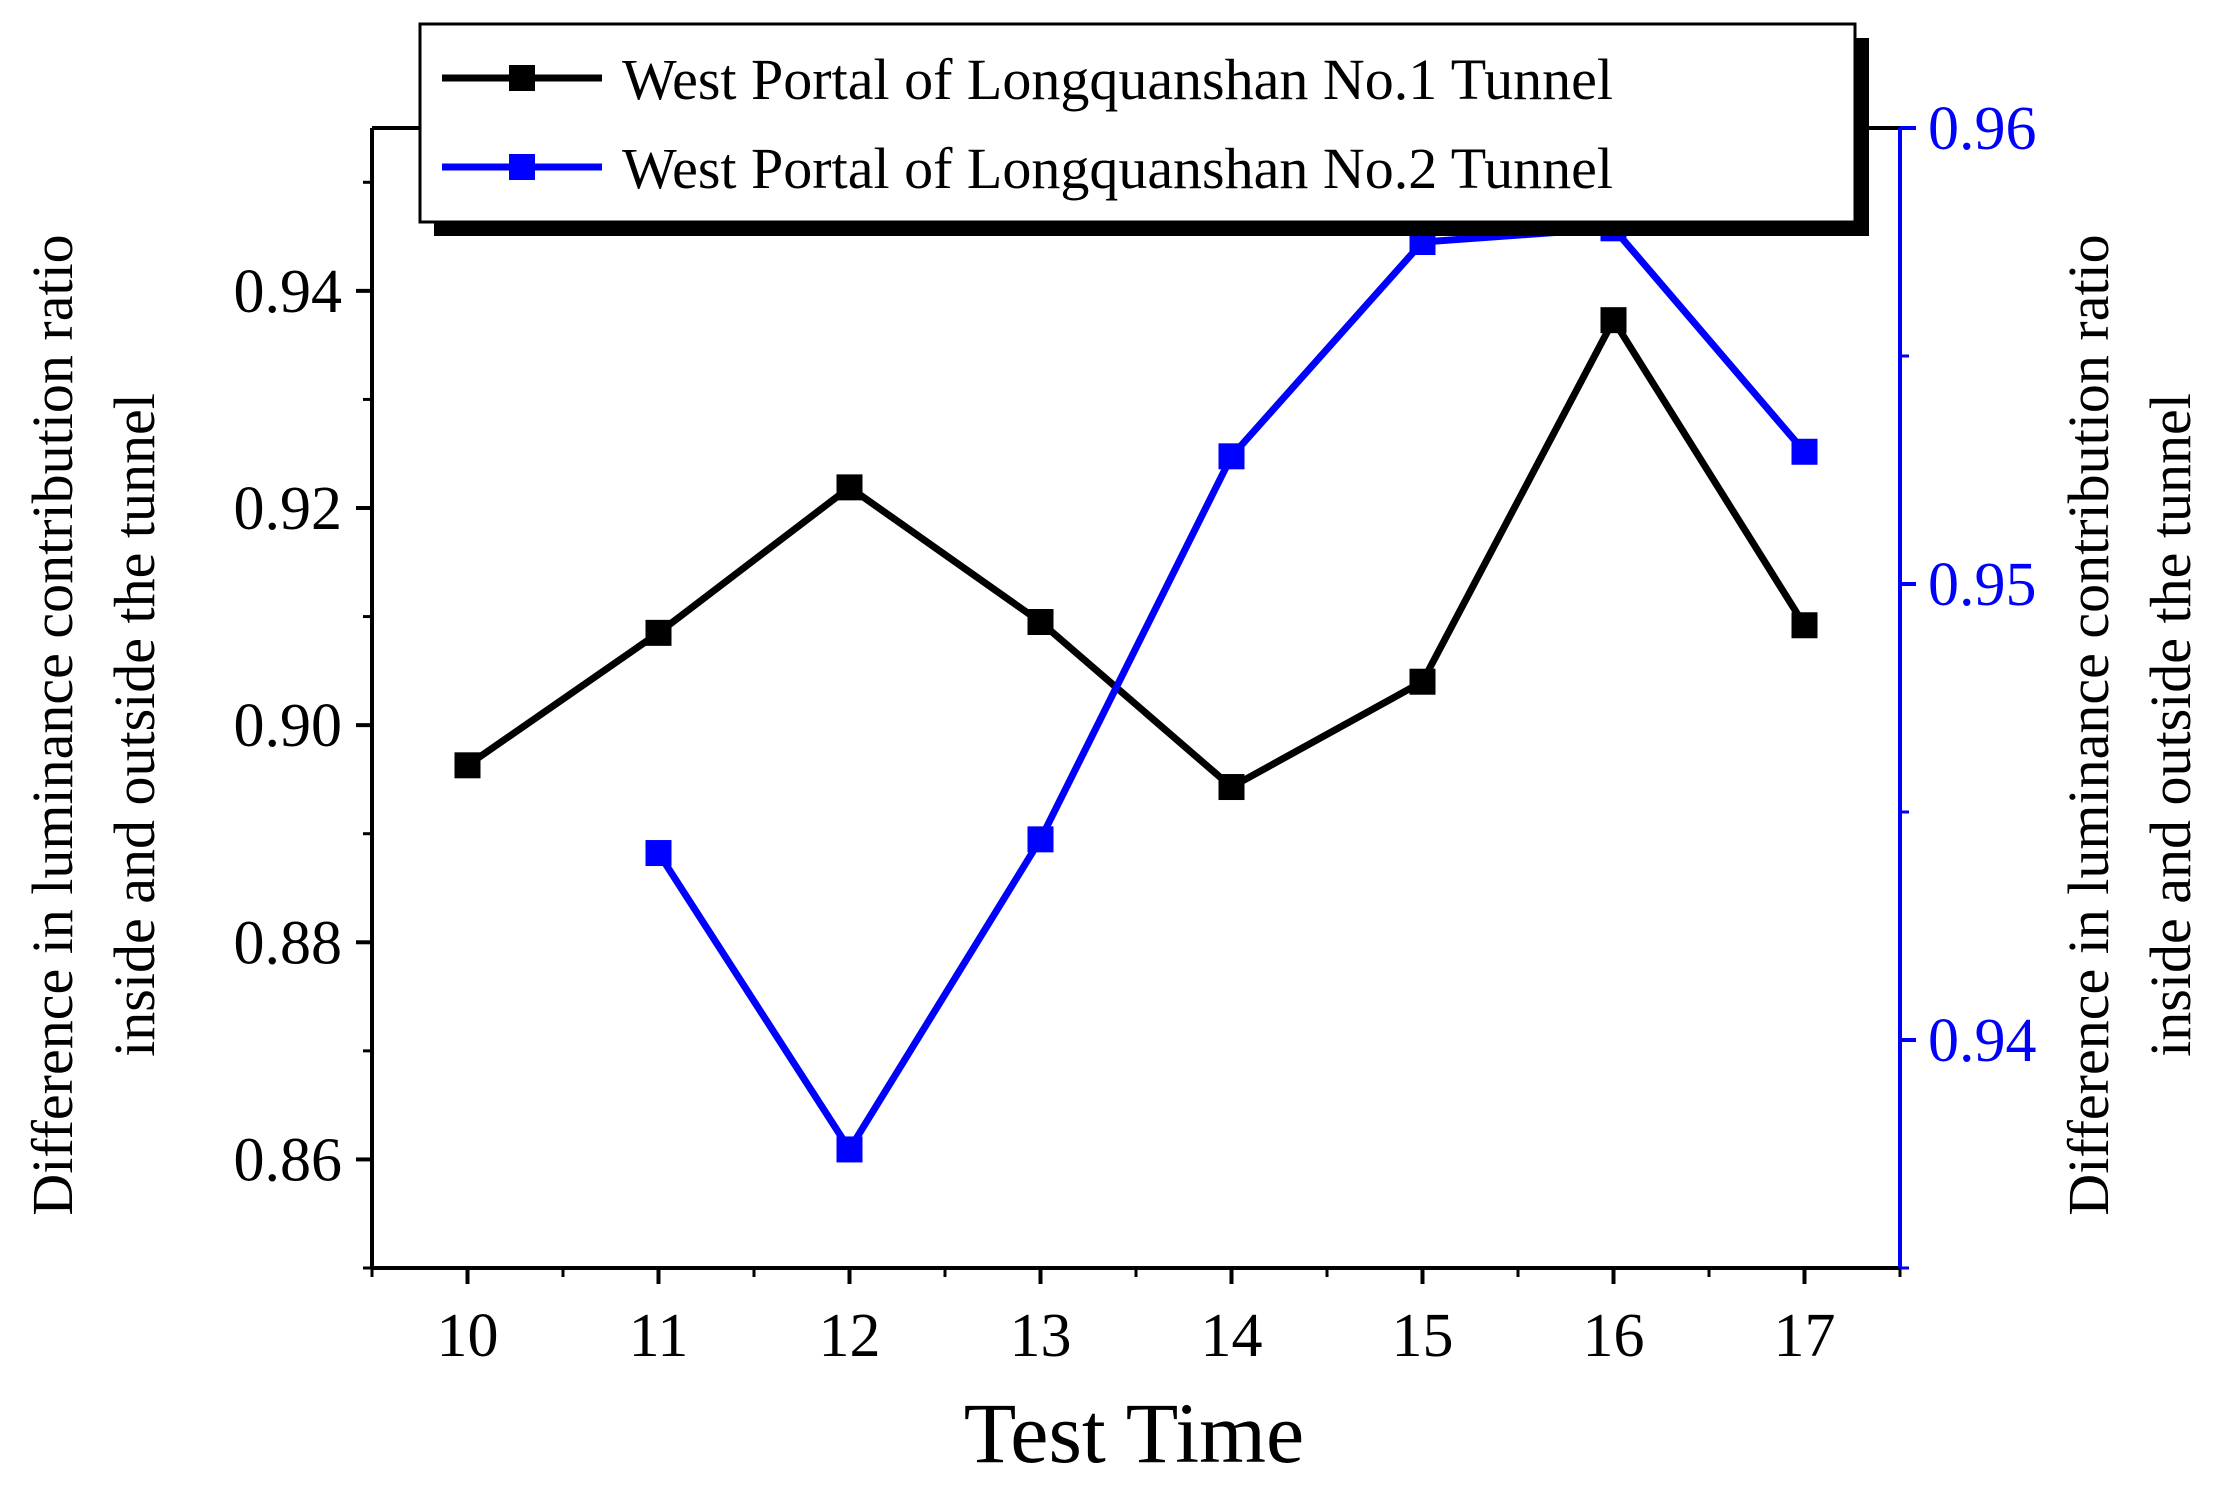  I want to click on legend-box, so click(1137, 123).